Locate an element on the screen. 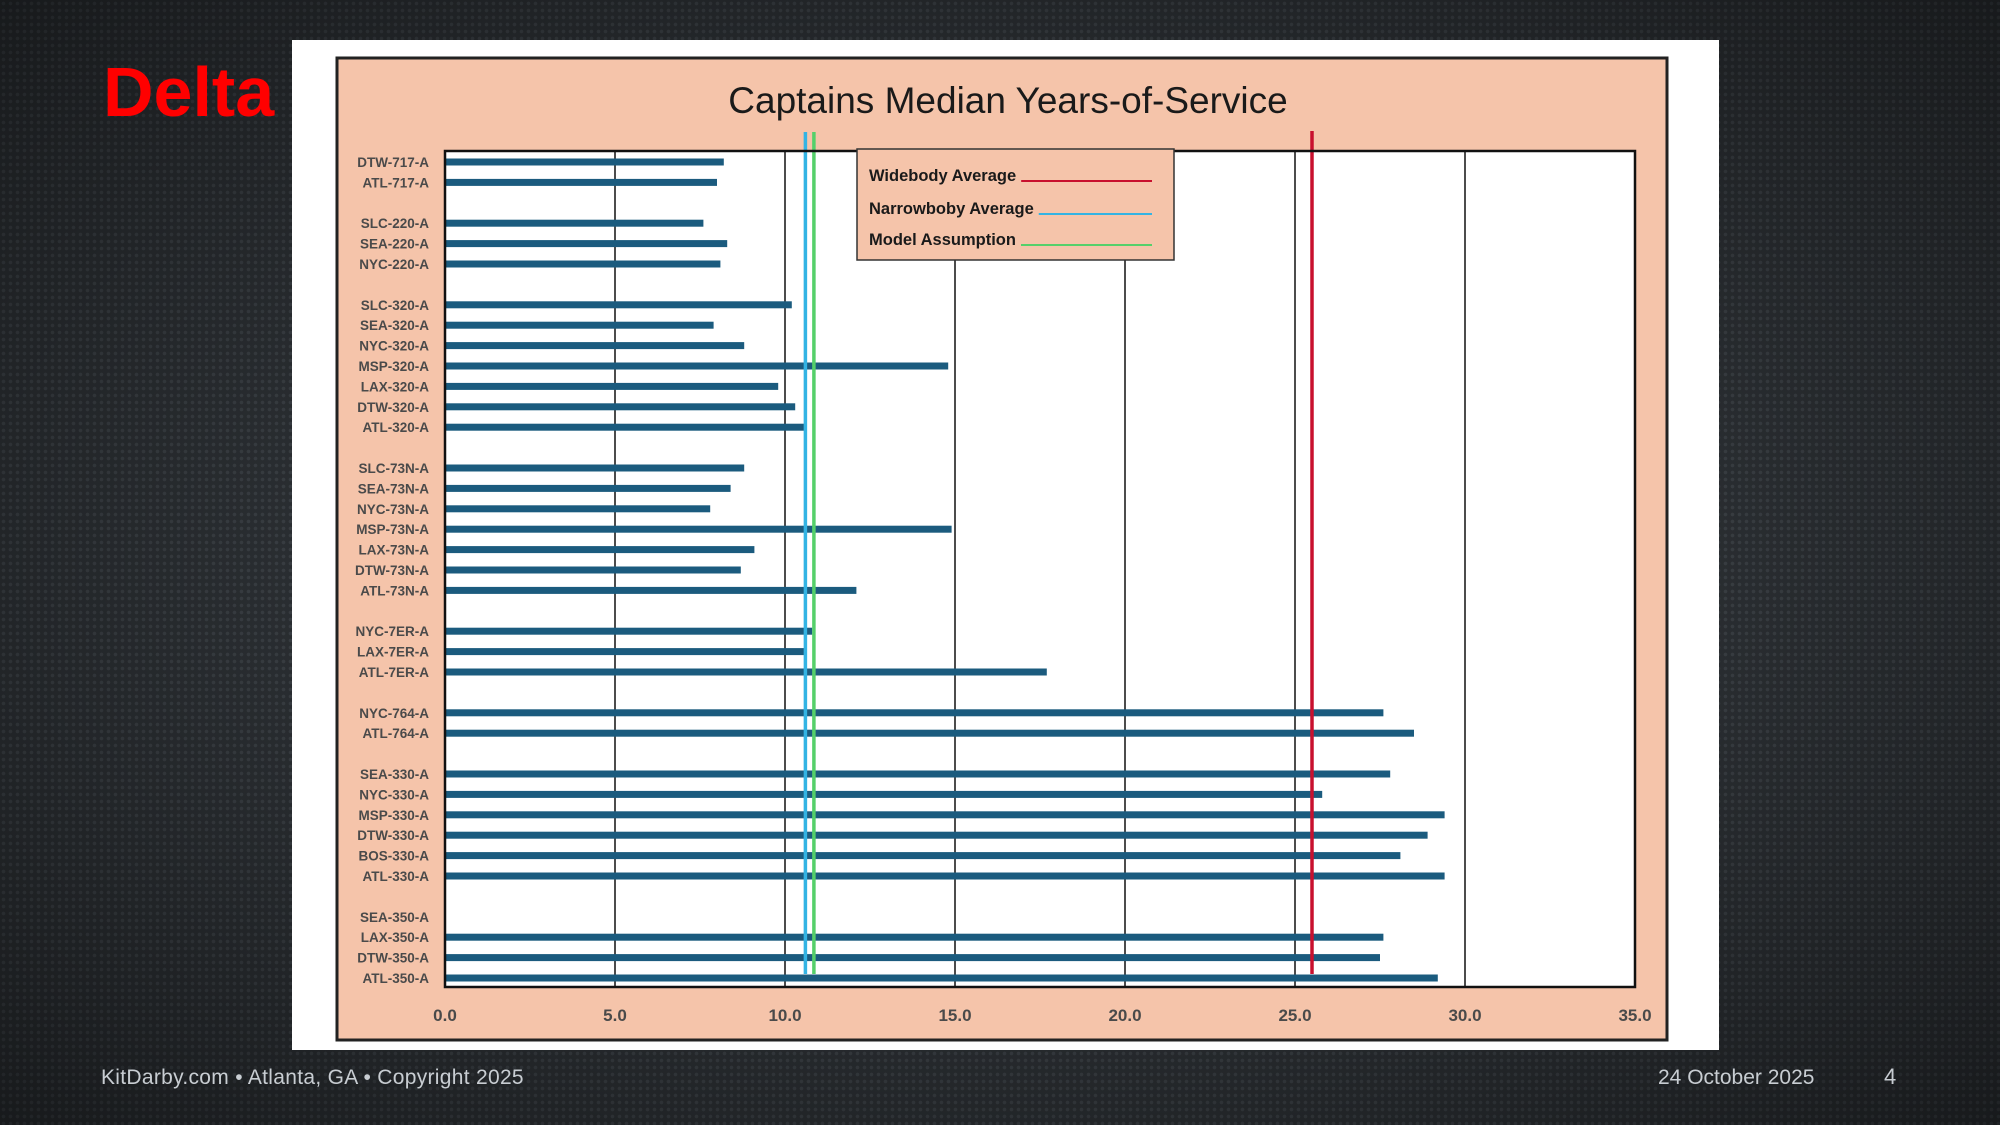 Image resolution: width=2000 pixels, height=1125 pixels. x-tick-label: 30.0 is located at coordinates (1464, 1015).